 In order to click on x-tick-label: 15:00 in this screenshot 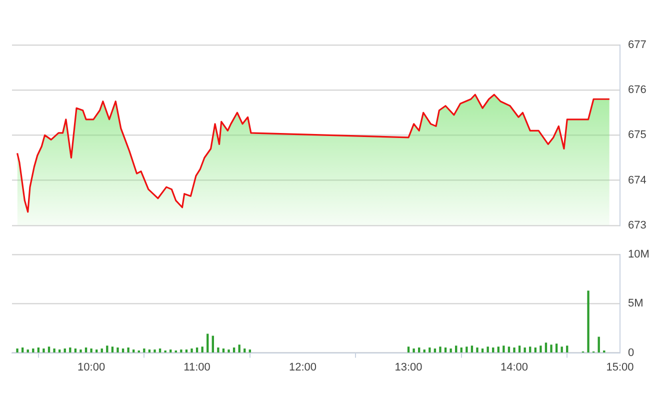, I will do `click(620, 367)`.